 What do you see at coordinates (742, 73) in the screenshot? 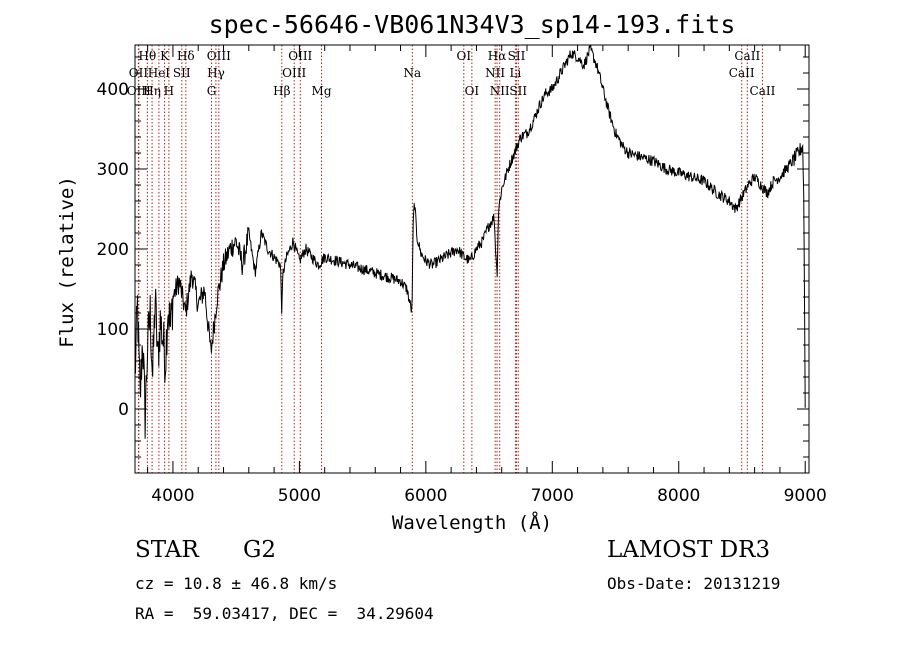
I see `marker-label-17: CaII` at bounding box center [742, 73].